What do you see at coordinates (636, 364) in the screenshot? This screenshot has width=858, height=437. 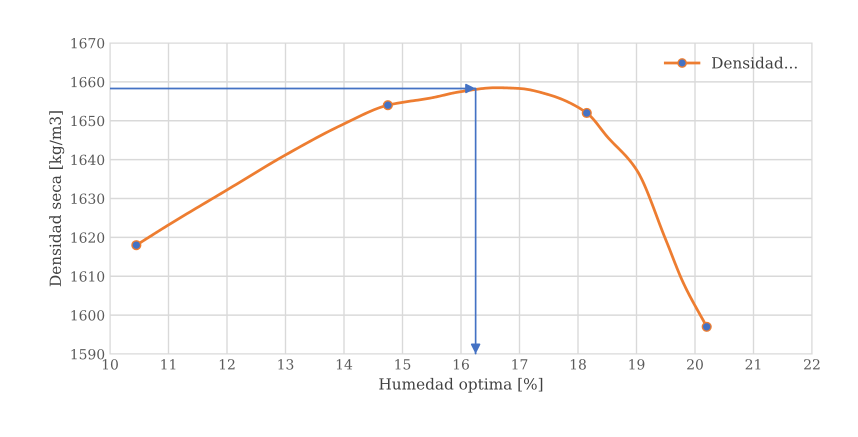 I see `x-tick-label: 19` at bounding box center [636, 364].